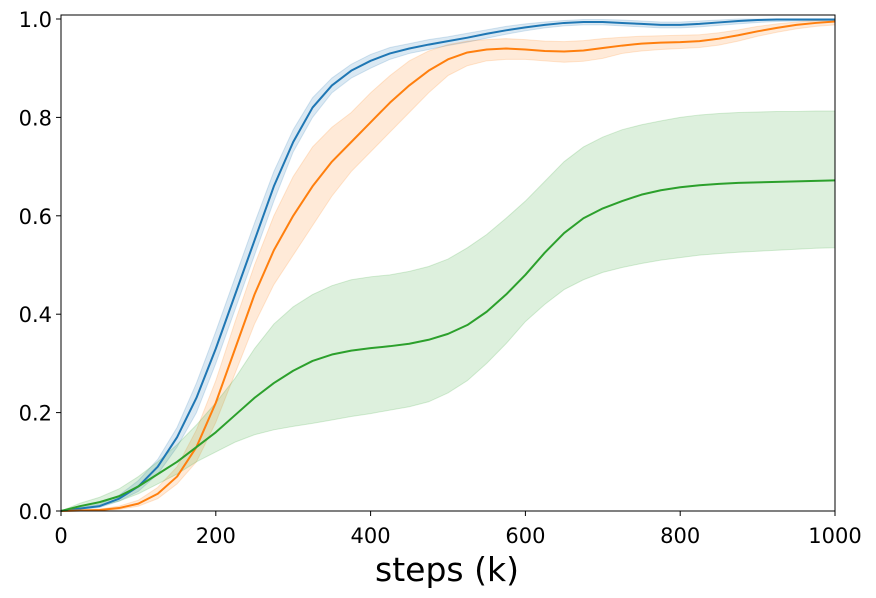  I want to click on x-tick-label: 1000, so click(834, 536).